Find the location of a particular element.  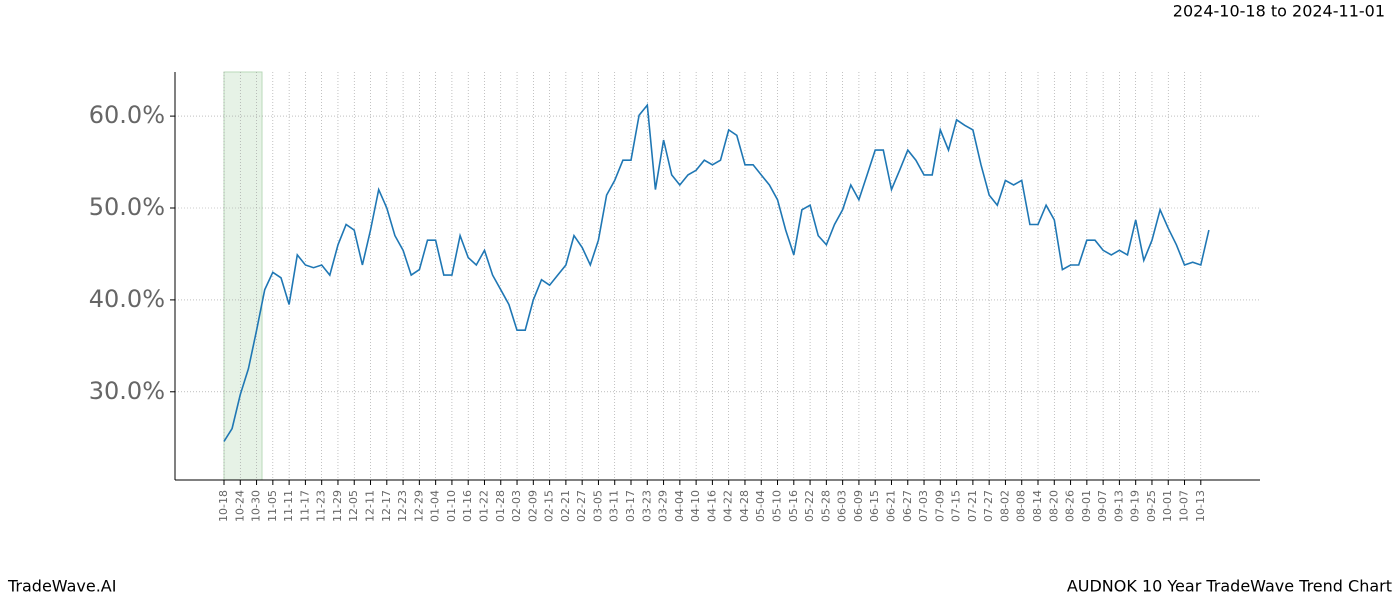

x-tick-label: 08-02 is located at coordinates (1004, 506).